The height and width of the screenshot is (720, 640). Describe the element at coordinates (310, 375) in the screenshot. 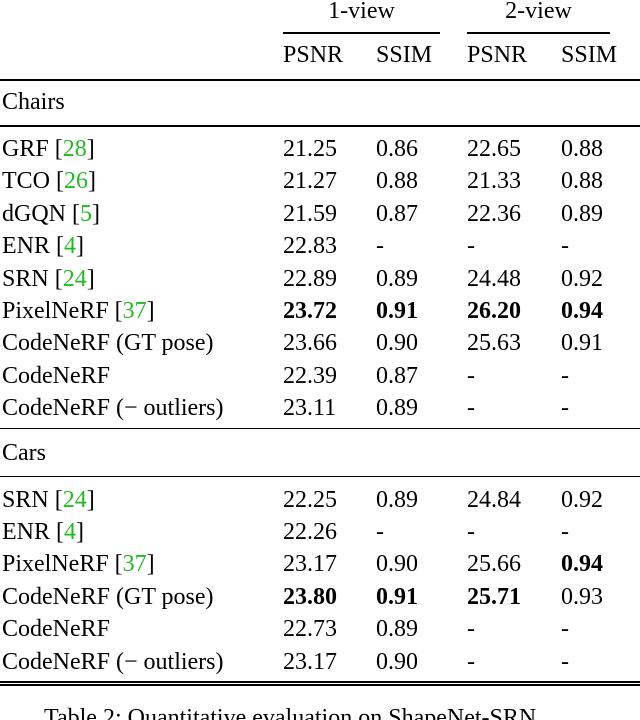

I see `cell-value: 22.39` at that location.